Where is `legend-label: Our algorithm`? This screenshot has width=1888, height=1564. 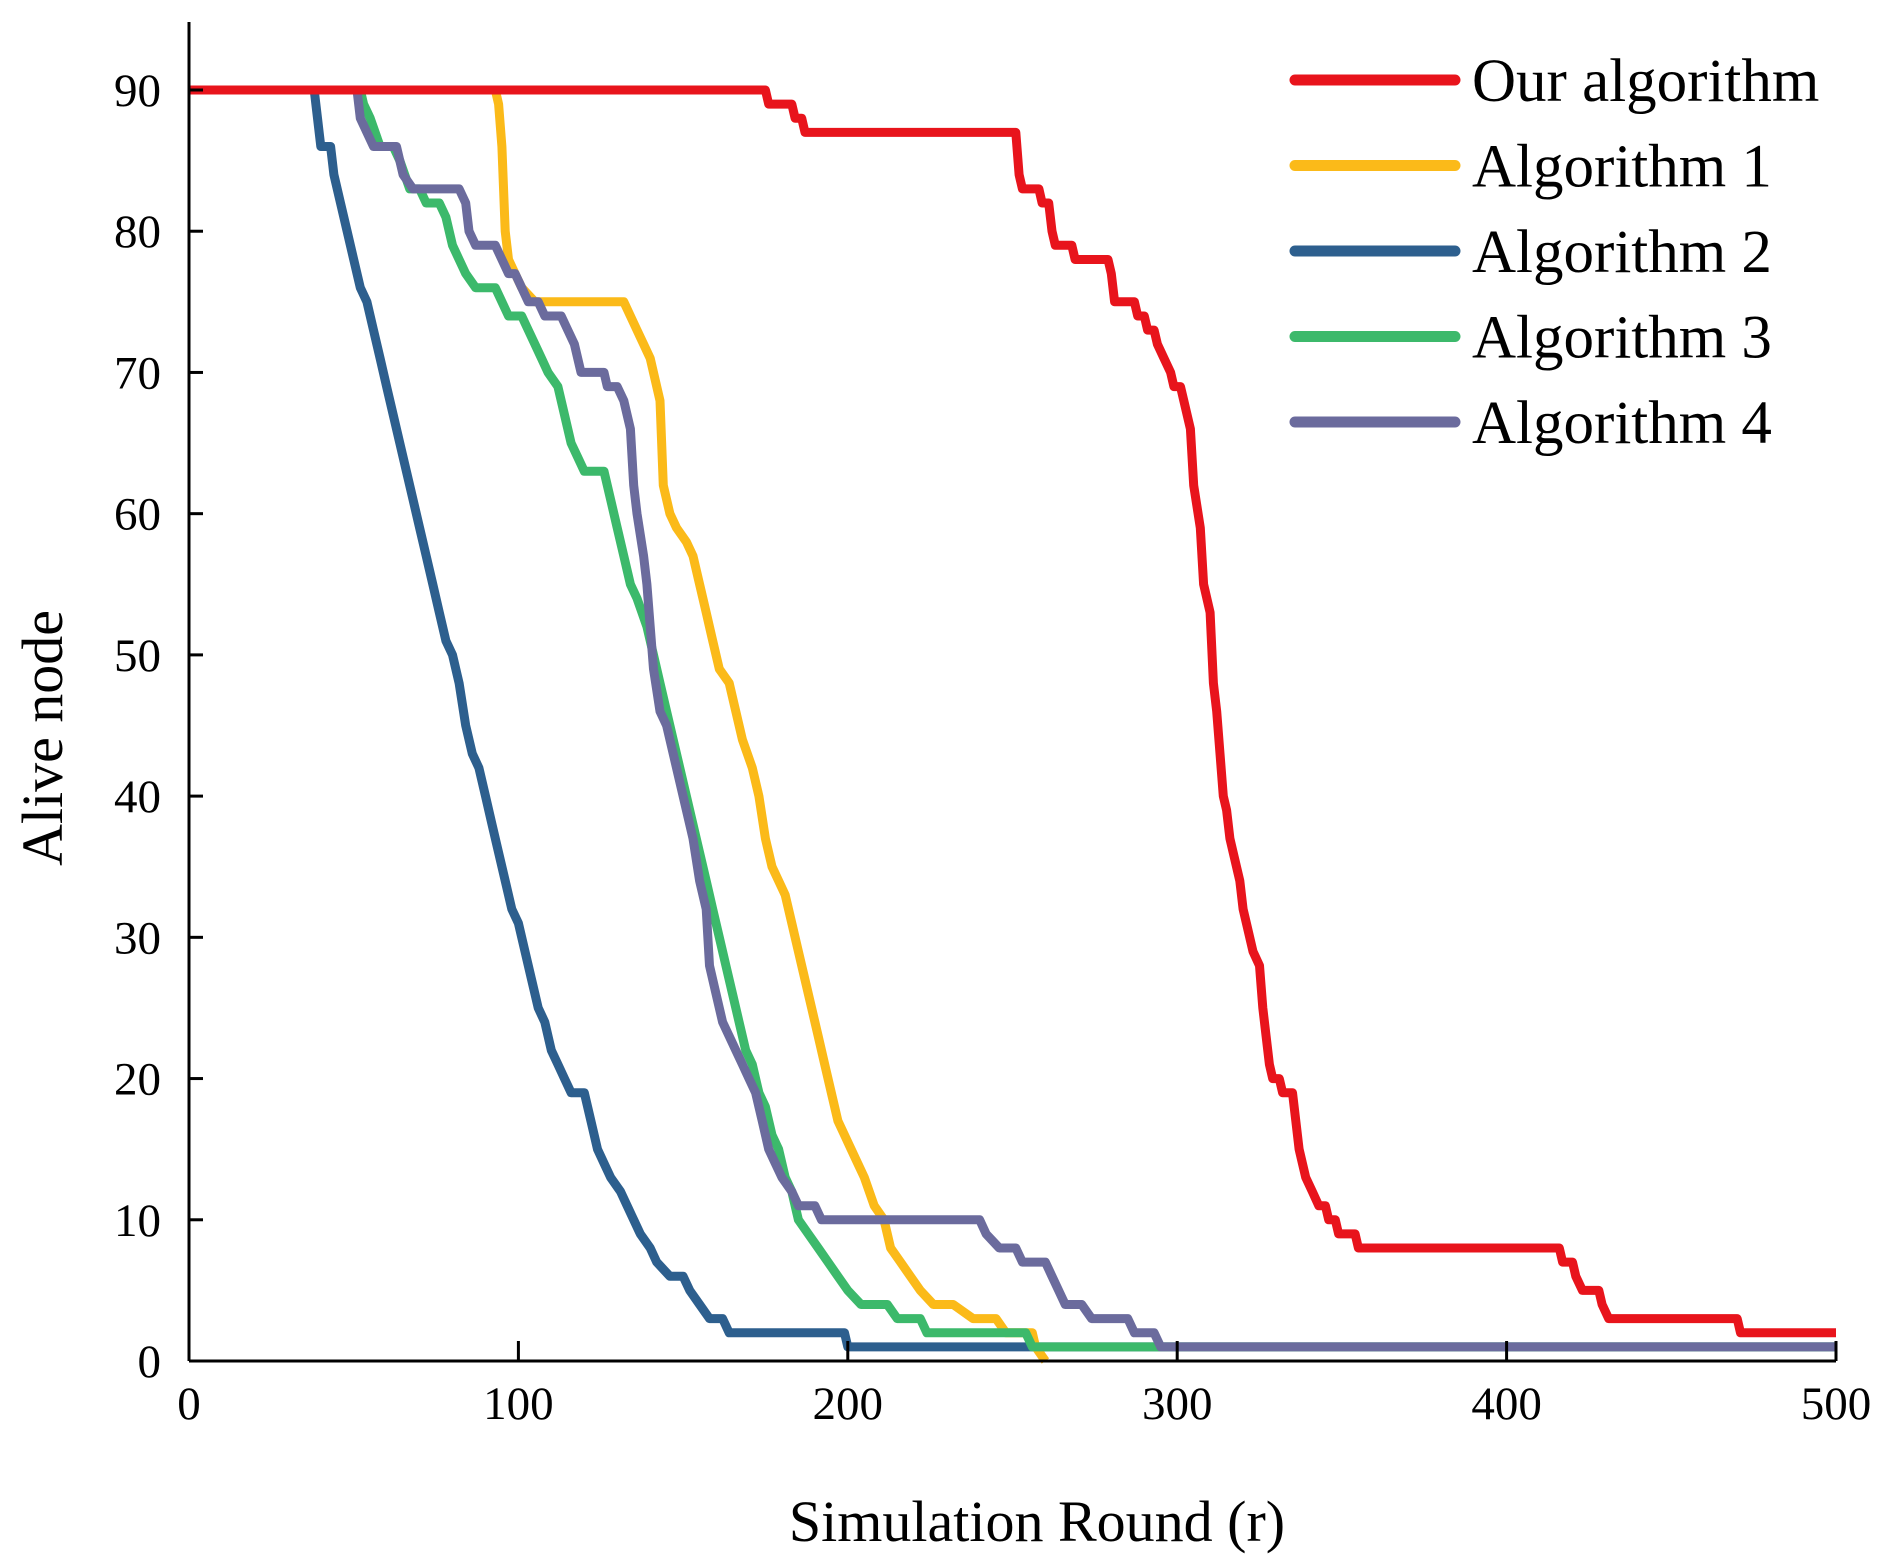
legend-label: Our algorithm is located at coordinates (1645, 81).